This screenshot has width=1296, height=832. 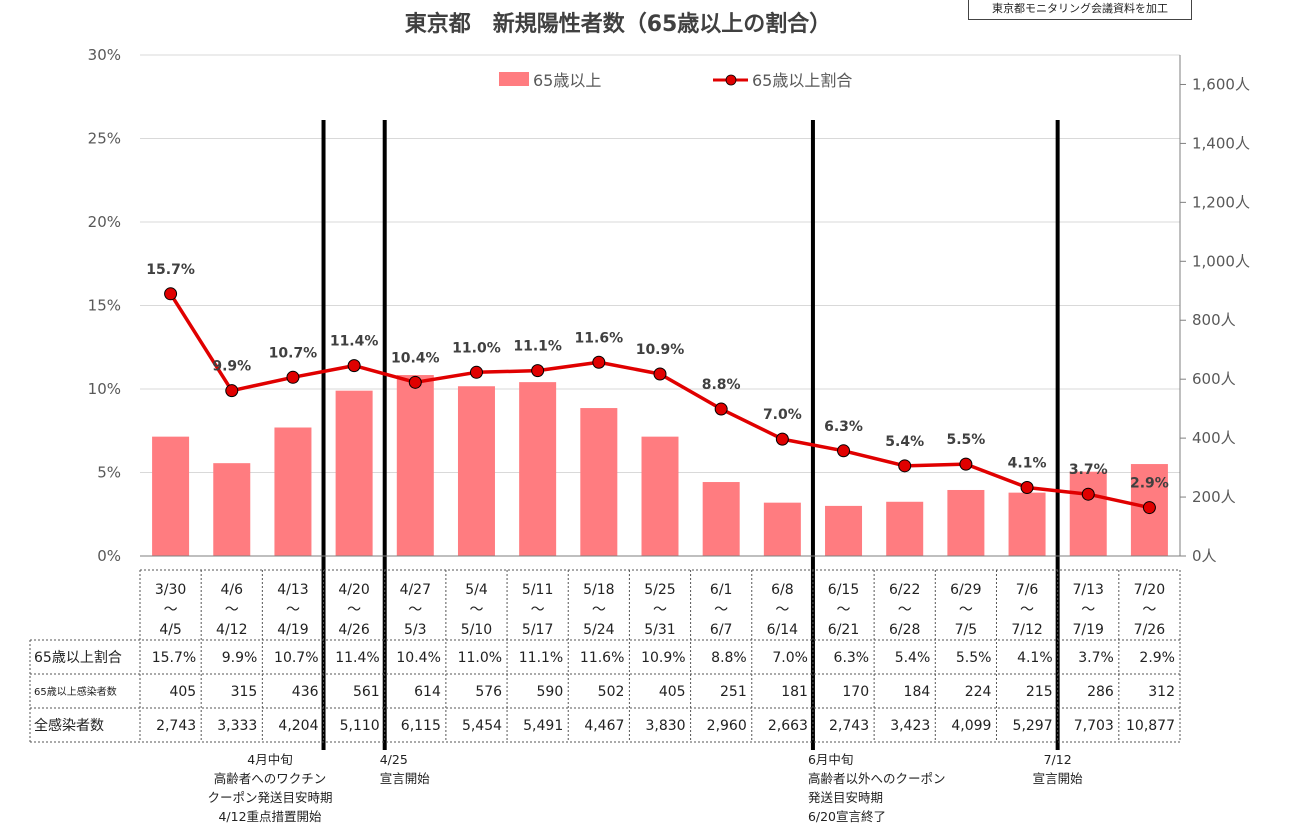 What do you see at coordinates (604, 726) in the screenshot?
I see `table-cell: 4,467` at bounding box center [604, 726].